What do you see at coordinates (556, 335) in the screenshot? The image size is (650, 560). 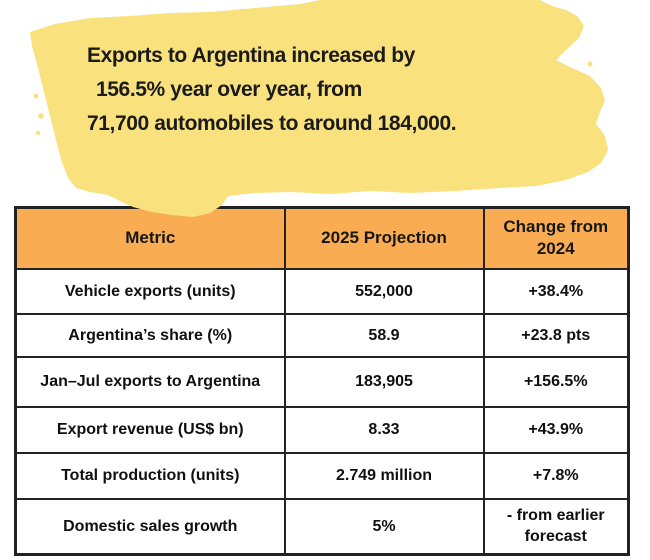 I see `change-cell: +23.8 pts` at bounding box center [556, 335].